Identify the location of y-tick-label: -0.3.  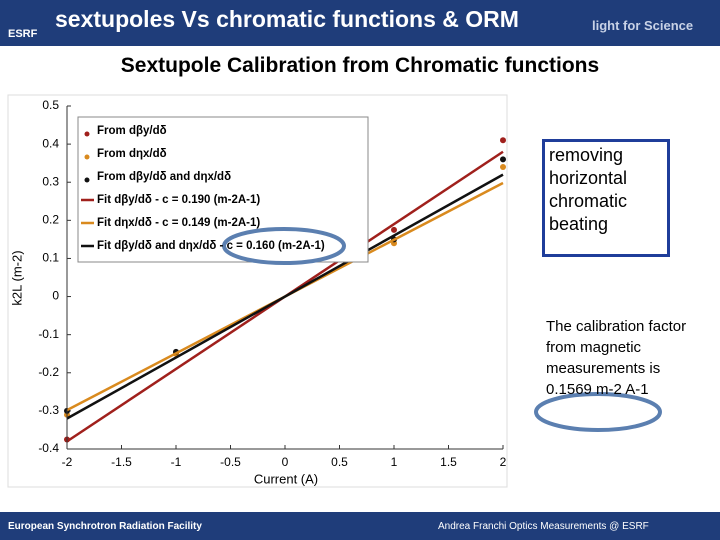
(48, 410).